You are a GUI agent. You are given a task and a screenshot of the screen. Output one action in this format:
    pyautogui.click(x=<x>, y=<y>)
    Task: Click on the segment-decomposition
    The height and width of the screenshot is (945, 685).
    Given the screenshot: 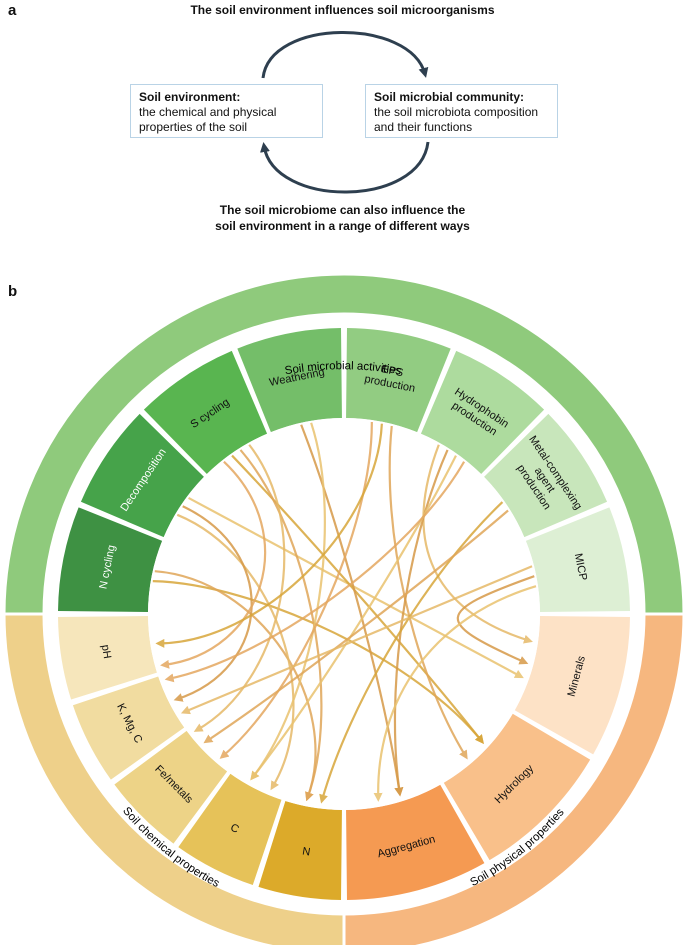 What is the action you would take?
    pyautogui.click(x=142, y=475)
    